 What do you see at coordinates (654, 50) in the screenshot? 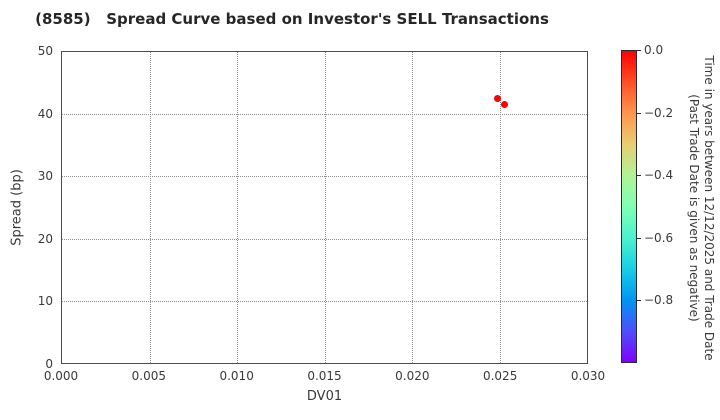
I see `colorbar-tick-label: 0.0` at bounding box center [654, 50].